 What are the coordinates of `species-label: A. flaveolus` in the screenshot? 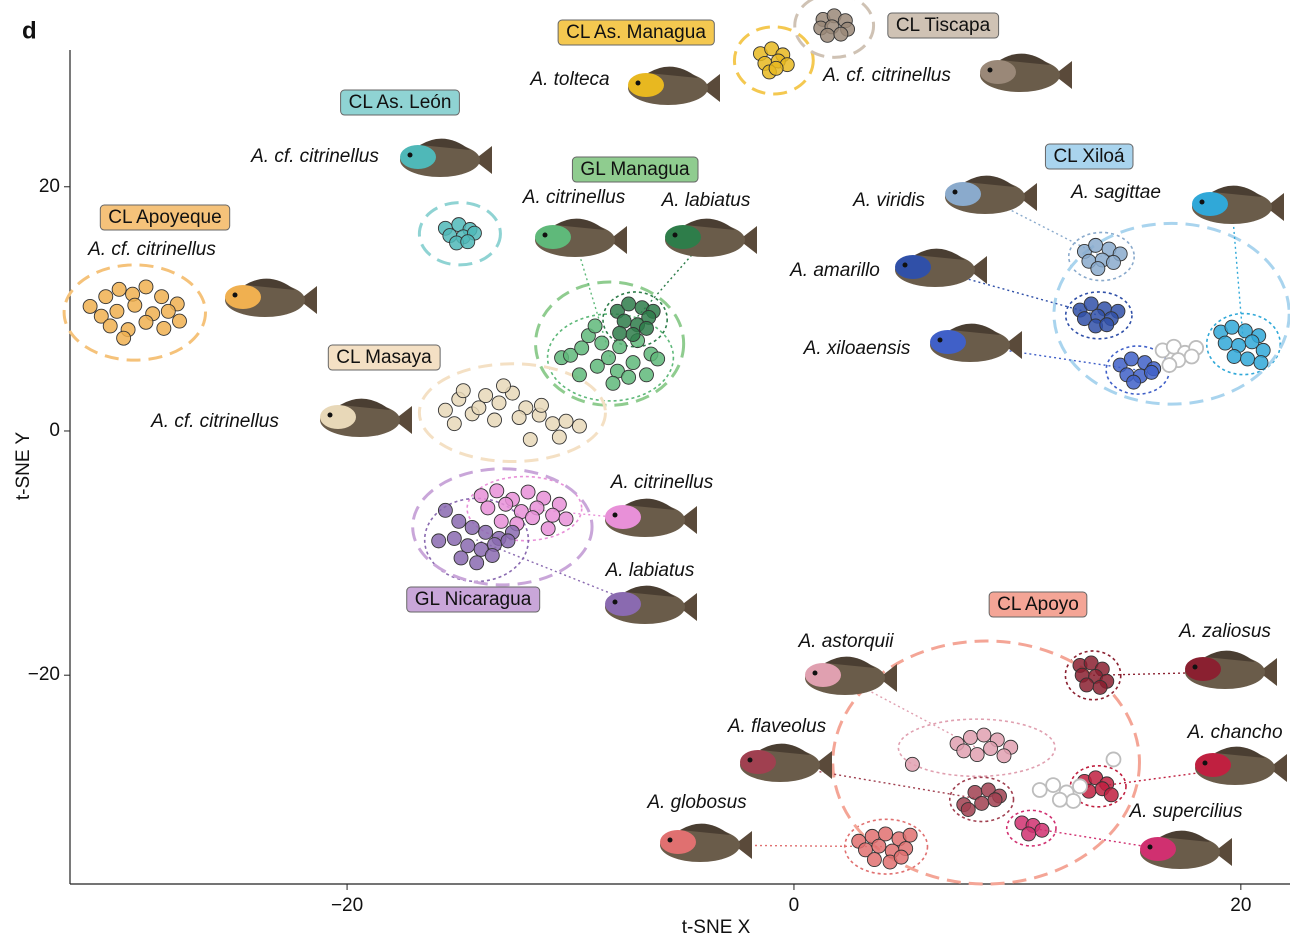 It's located at (777, 726).